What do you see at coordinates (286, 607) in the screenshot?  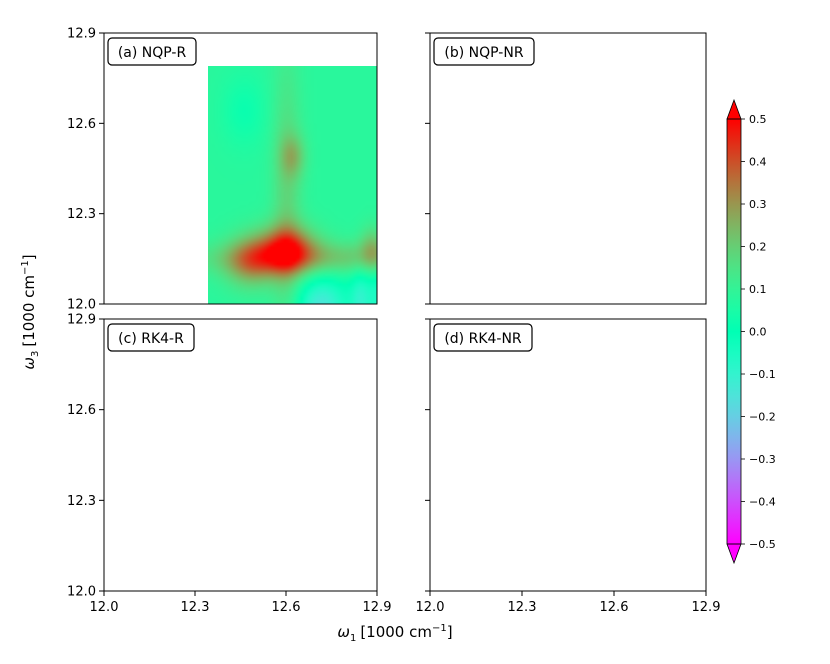 I see `x-tick-label-c-2: 12.6` at bounding box center [286, 607].